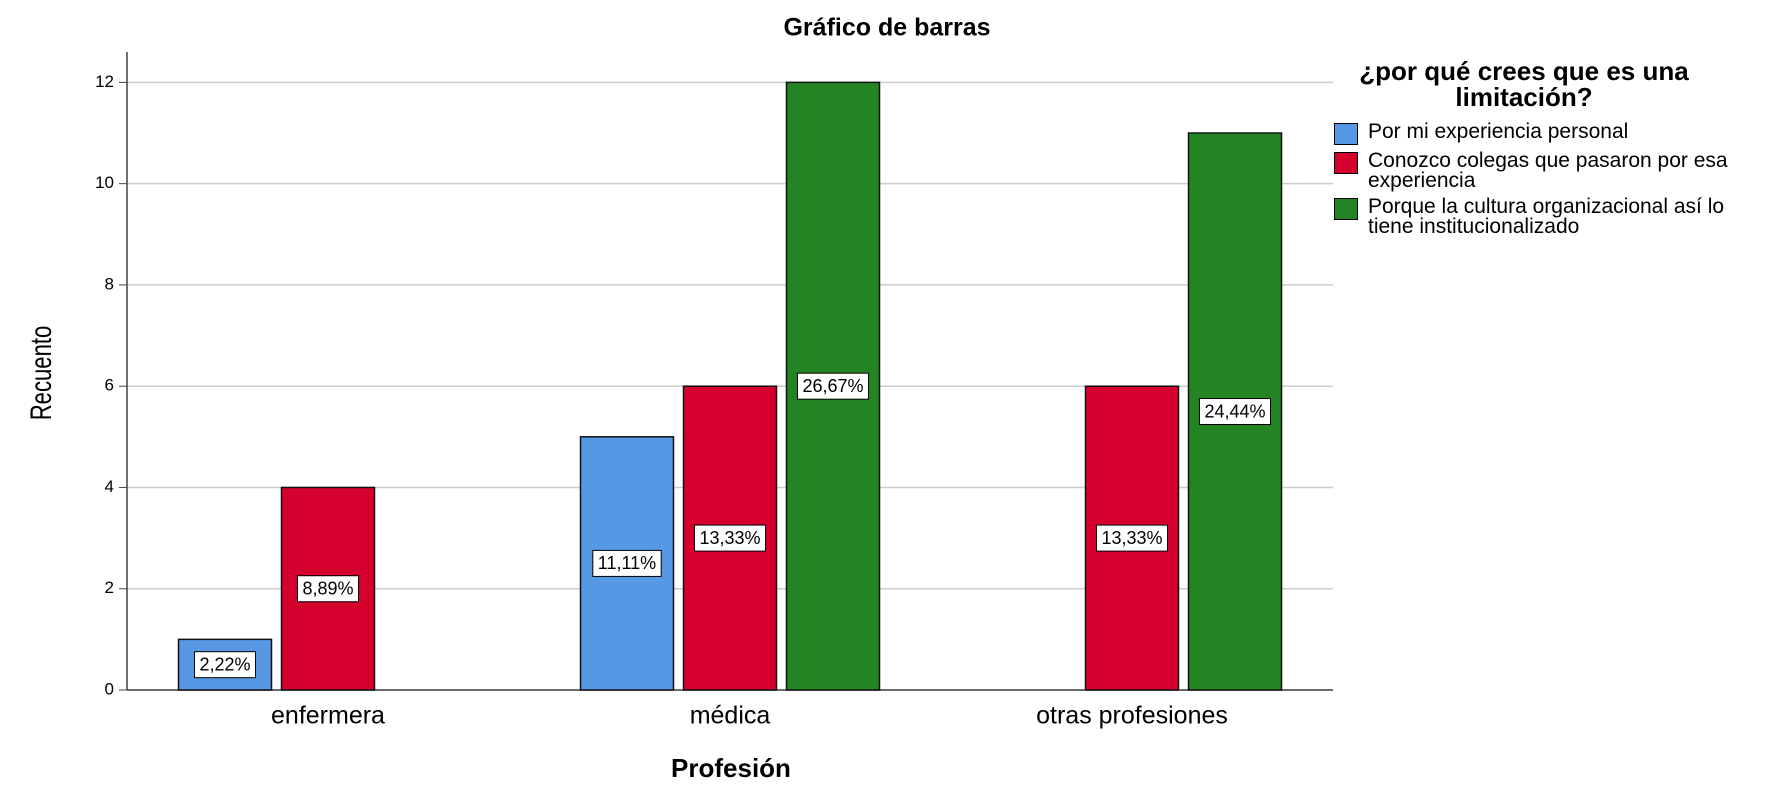 The height and width of the screenshot is (786, 1772). I want to click on y-tick-label: 6, so click(109, 385).